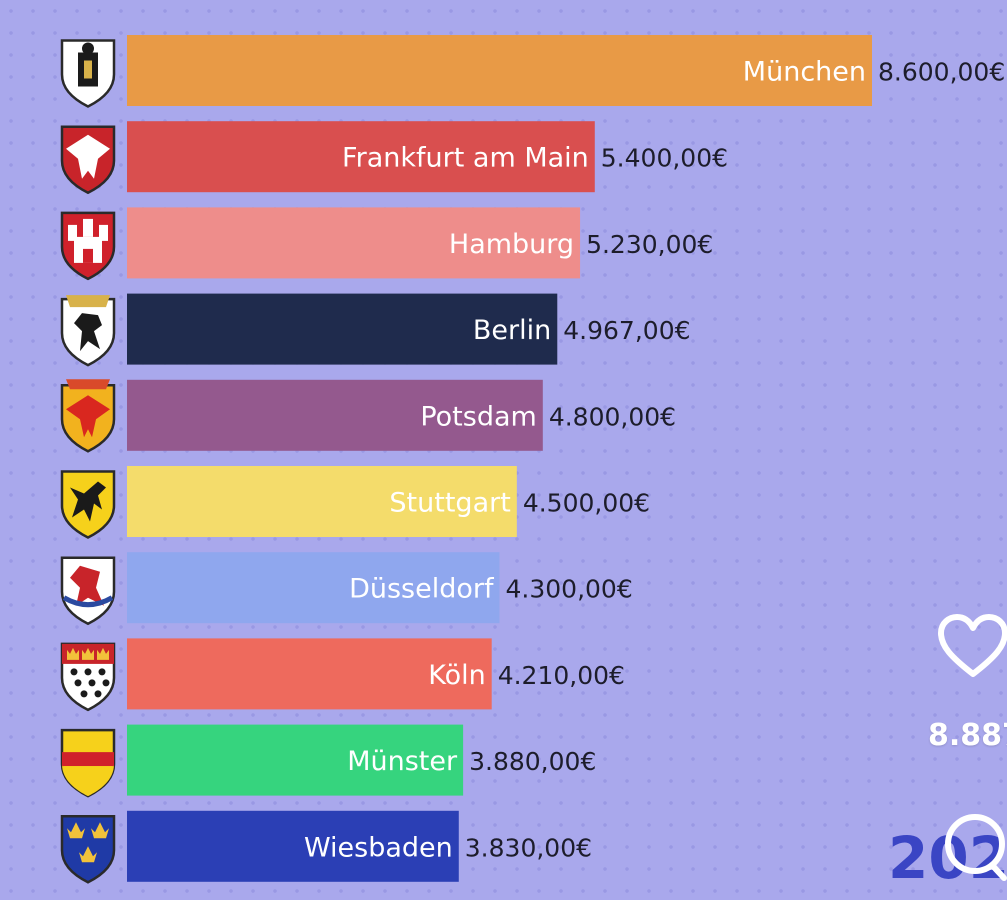  Describe the element at coordinates (88, 73) in the screenshot. I see `munich-coat-of-arms-icon` at that location.